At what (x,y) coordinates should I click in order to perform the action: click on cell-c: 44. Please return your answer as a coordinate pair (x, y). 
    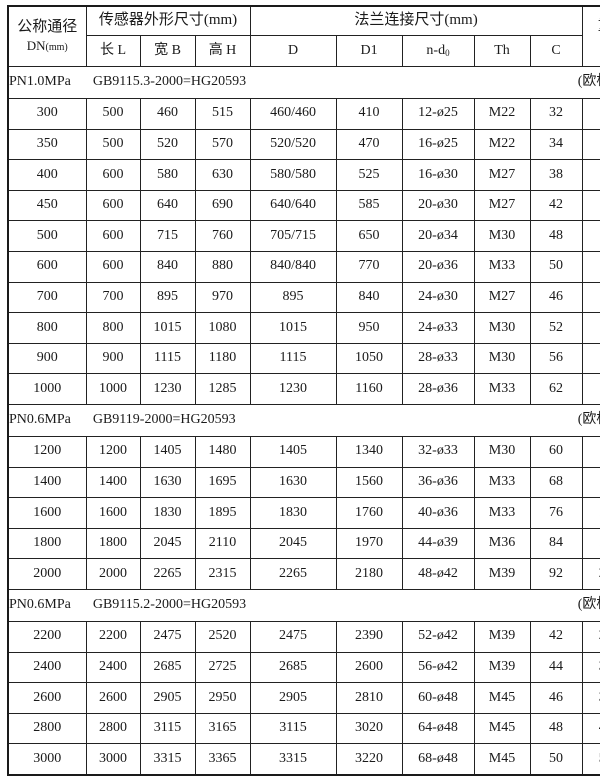
    Looking at the image, I should click on (556, 667).